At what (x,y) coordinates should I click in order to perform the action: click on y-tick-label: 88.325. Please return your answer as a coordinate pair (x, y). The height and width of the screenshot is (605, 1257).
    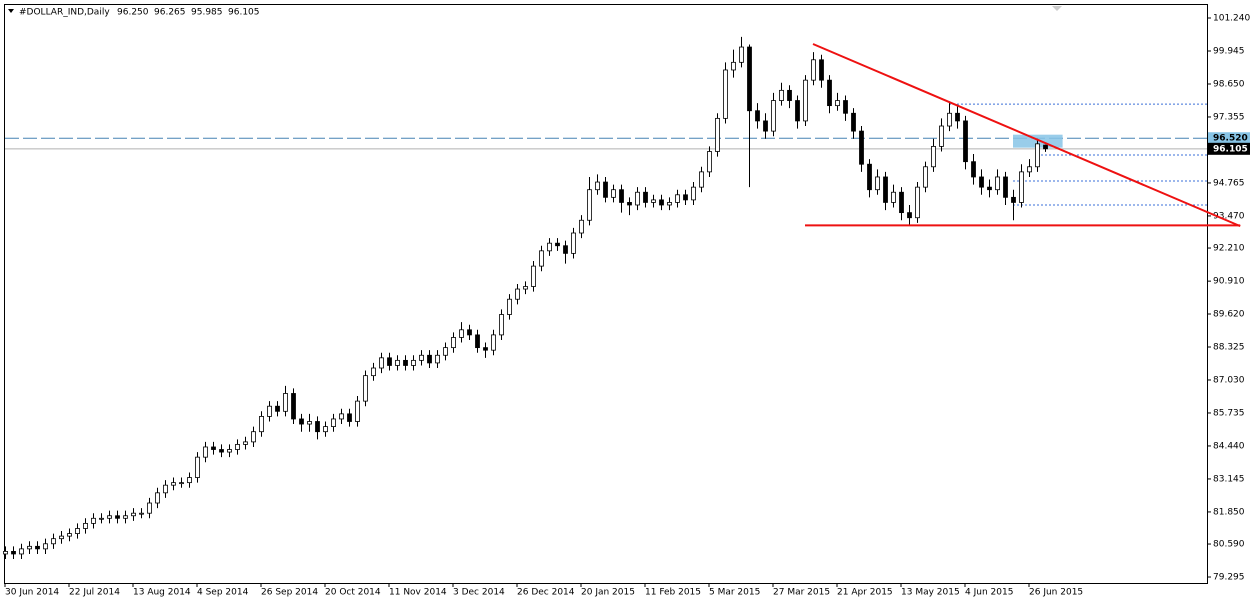
    Looking at the image, I should click on (1229, 347).